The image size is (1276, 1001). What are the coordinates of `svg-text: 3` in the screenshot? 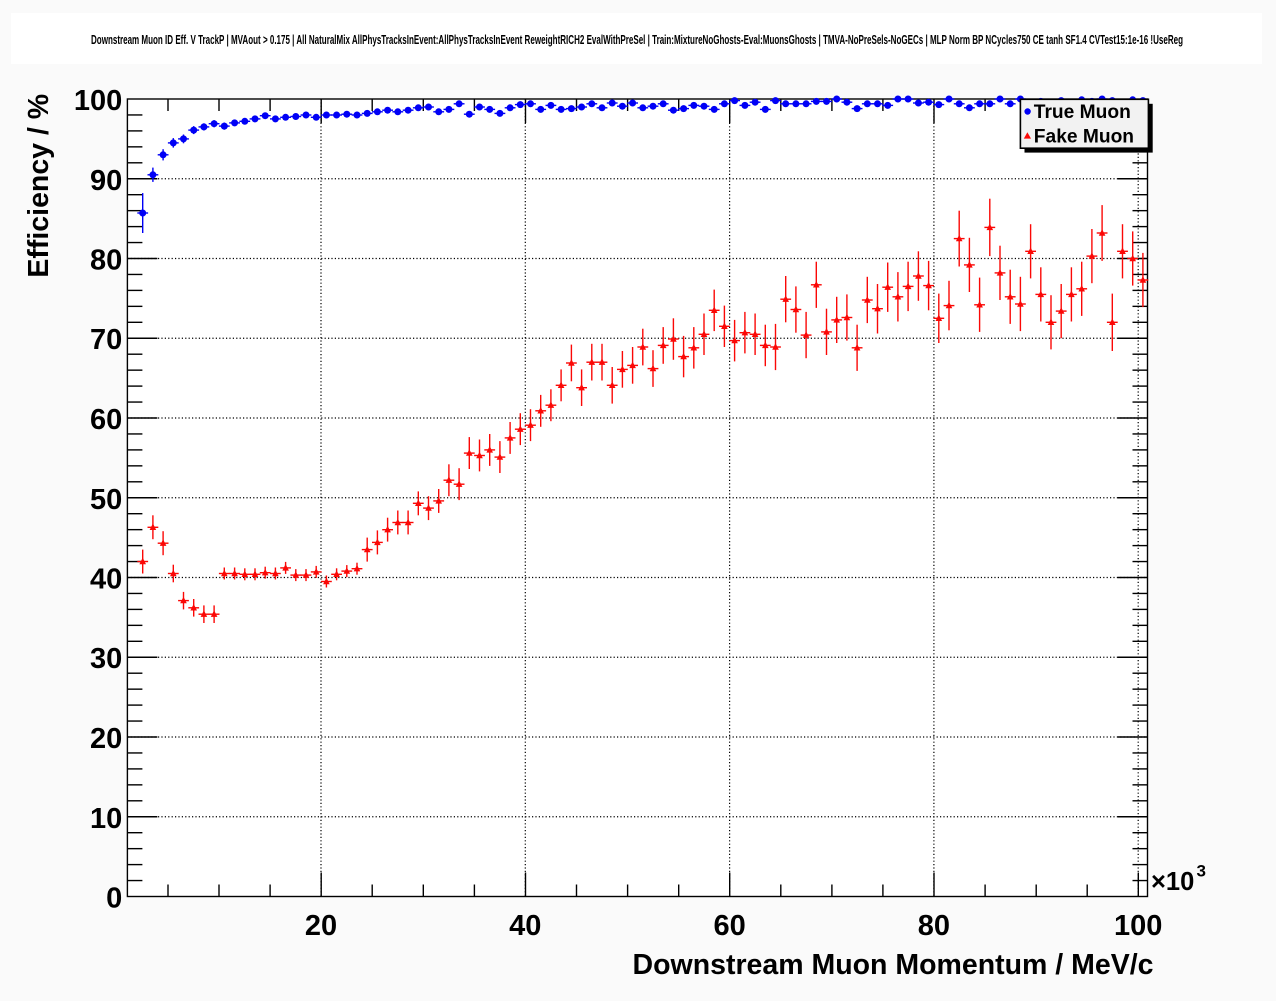 It's located at (1201, 871).